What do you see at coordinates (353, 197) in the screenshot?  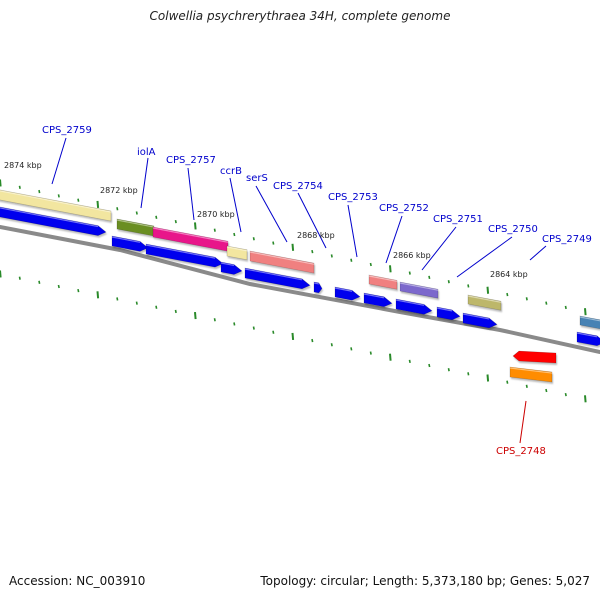 I see `gene-label-cps-2753: CPS_2753` at bounding box center [353, 197].